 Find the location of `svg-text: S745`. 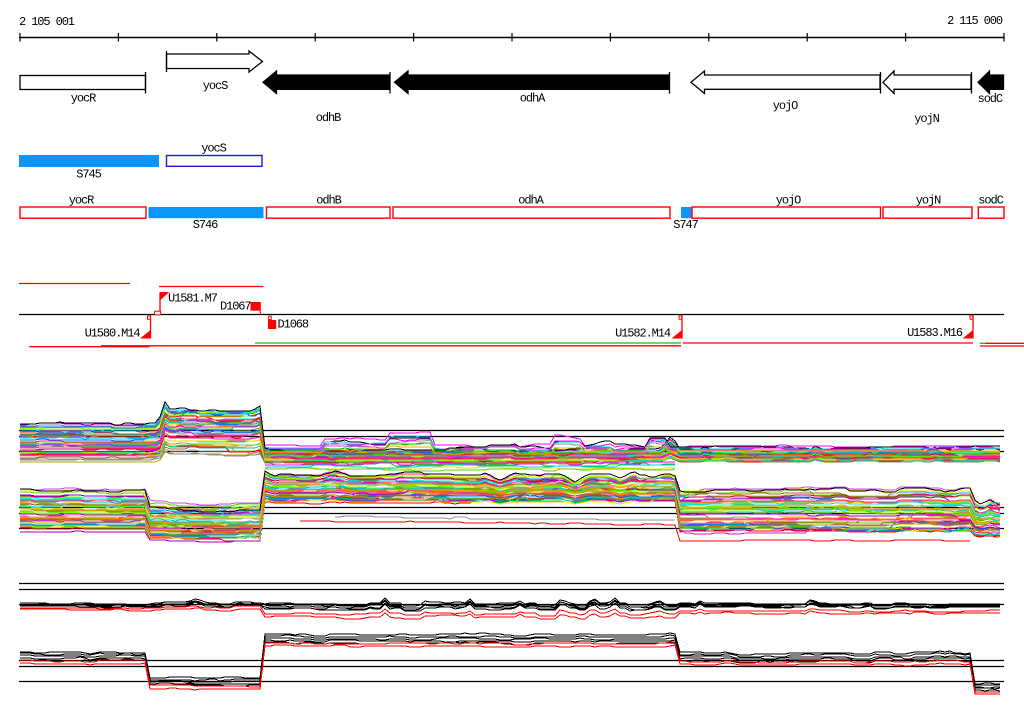

svg-text: S745 is located at coordinates (88, 175).